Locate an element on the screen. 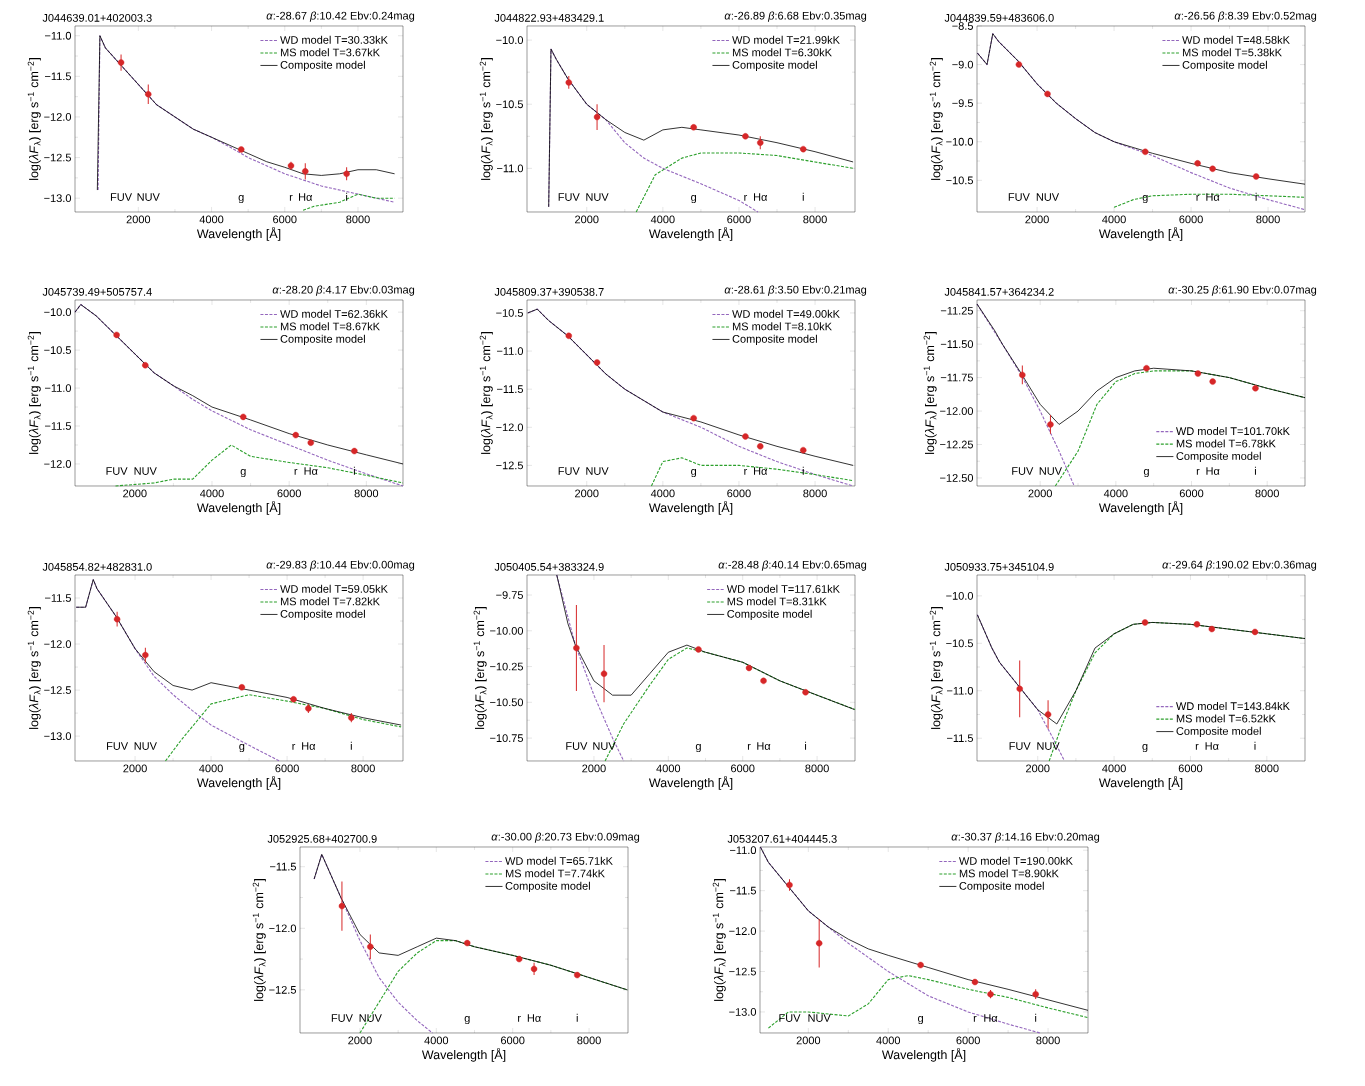 This screenshot has width=1365, height=1086. legend-label: MS model T=6.30kK is located at coordinates (782, 52).